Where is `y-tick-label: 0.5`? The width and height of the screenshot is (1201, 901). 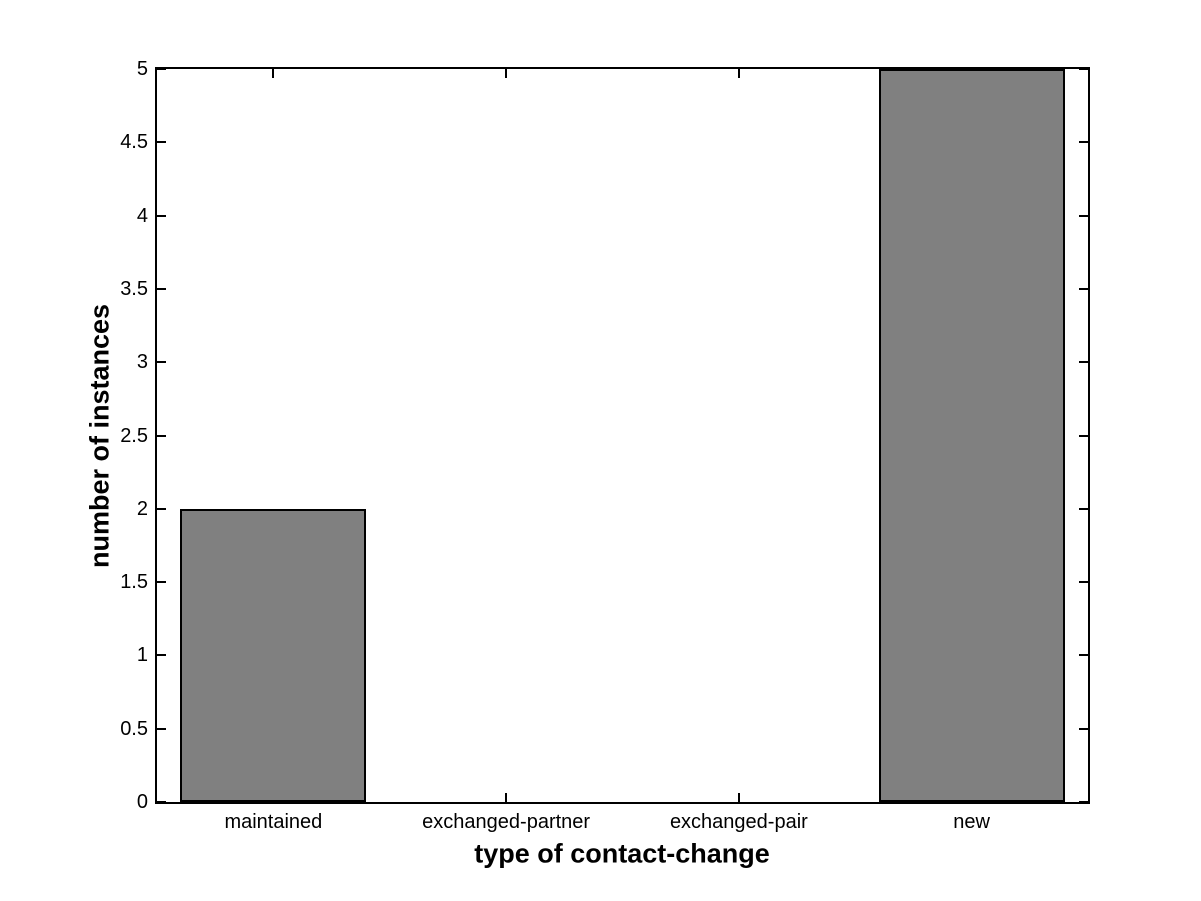
y-tick-label: 0.5 is located at coordinates (134, 728).